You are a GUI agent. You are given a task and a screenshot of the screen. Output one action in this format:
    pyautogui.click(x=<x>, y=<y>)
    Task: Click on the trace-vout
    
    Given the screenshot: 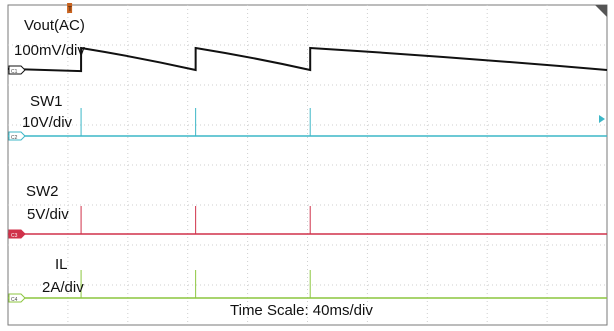 What is the action you would take?
    pyautogui.click(x=307, y=59)
    